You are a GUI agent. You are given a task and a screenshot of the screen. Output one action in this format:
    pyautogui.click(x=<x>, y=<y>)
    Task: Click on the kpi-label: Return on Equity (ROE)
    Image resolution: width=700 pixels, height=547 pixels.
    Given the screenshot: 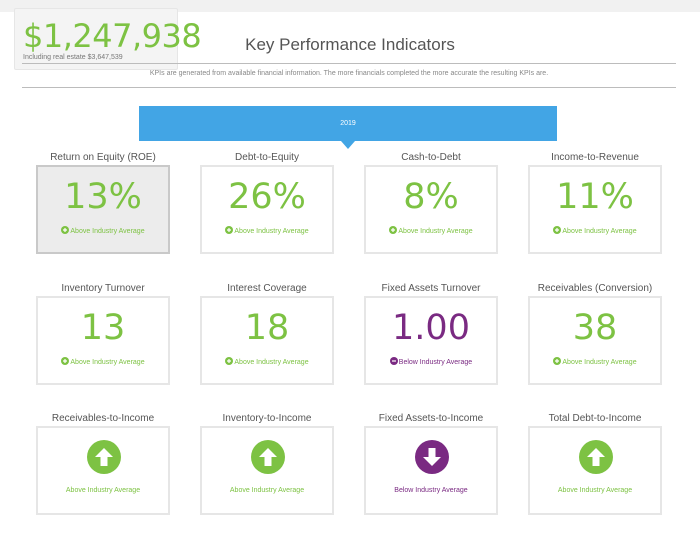 What is the action you would take?
    pyautogui.click(x=103, y=157)
    